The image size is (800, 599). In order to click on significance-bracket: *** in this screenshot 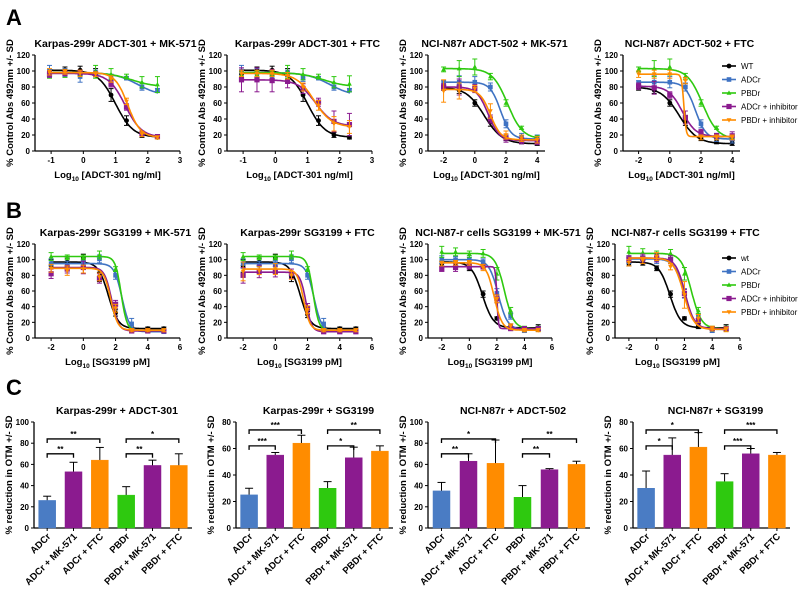, I will do `click(750, 427)`.